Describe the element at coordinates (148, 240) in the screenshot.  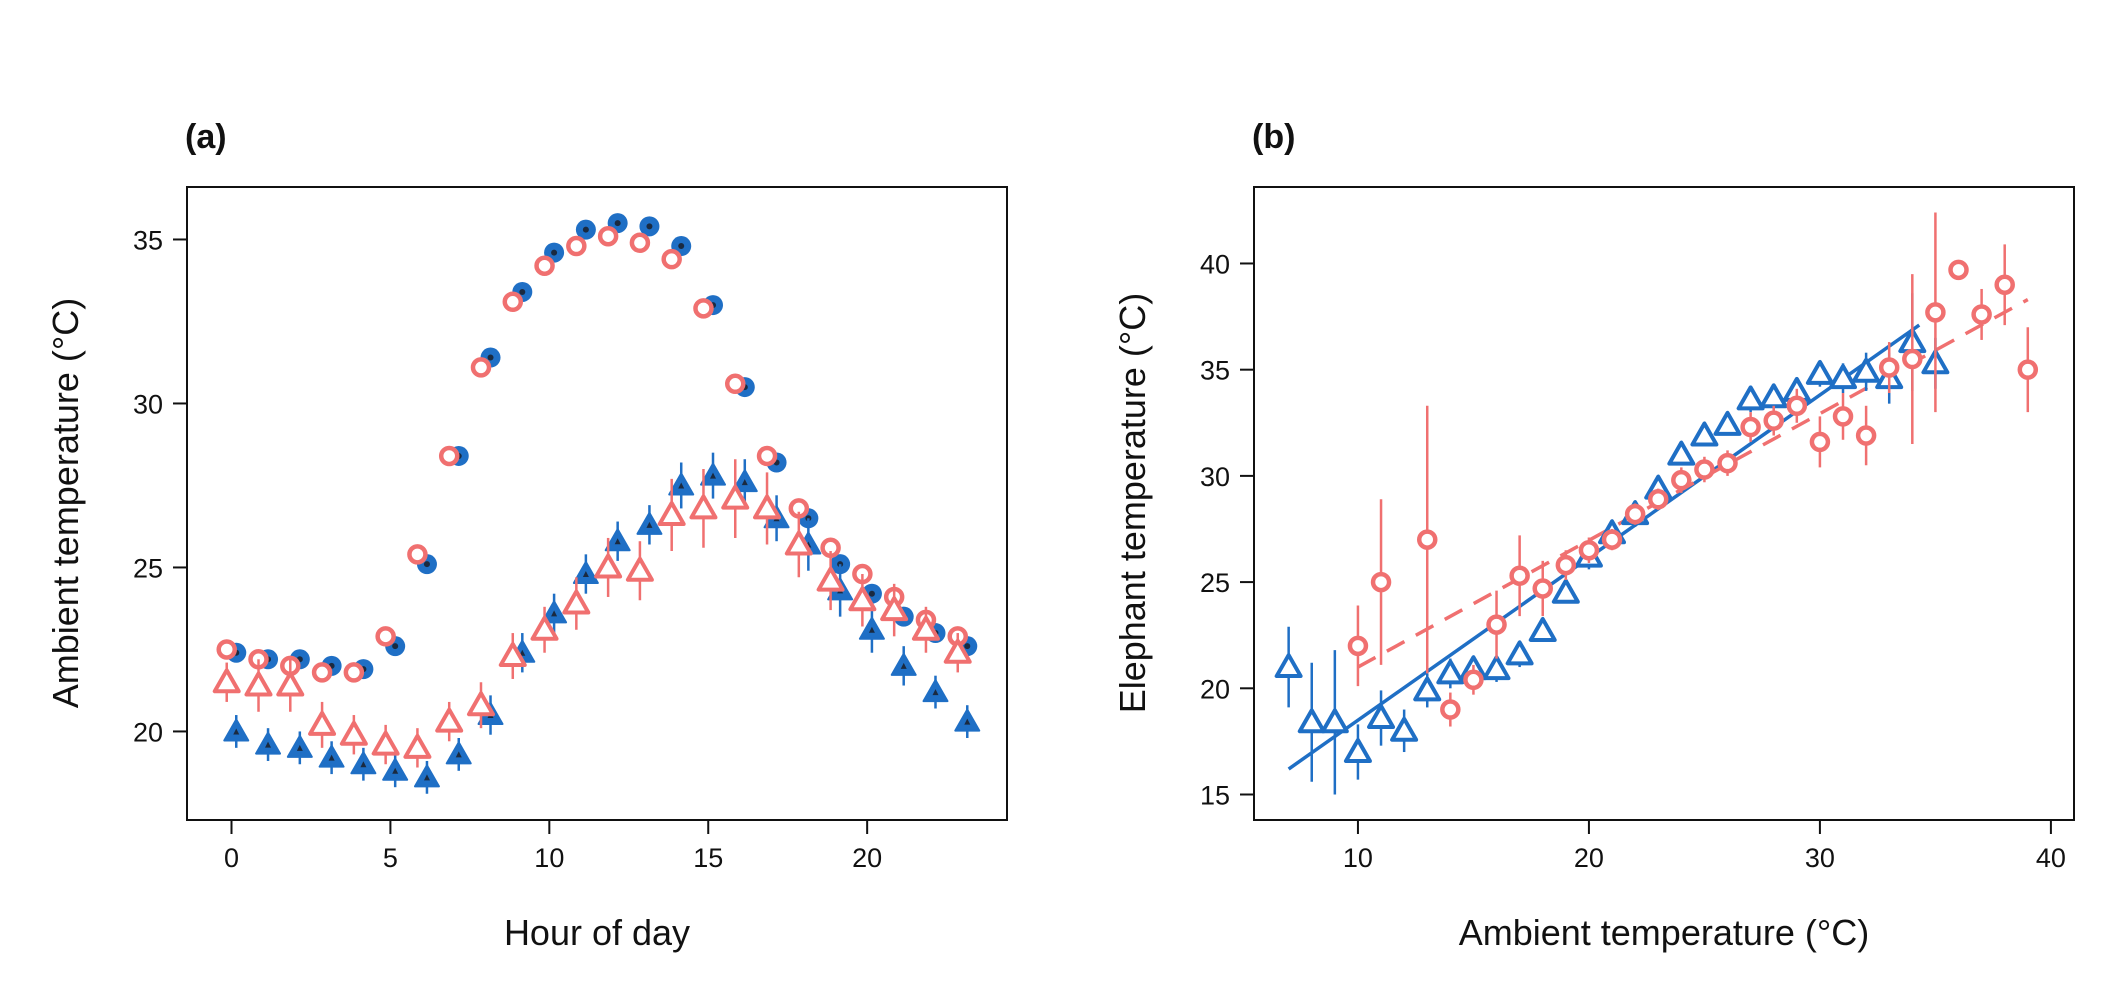
I see `panel-a-y-tick-label: 35` at that location.